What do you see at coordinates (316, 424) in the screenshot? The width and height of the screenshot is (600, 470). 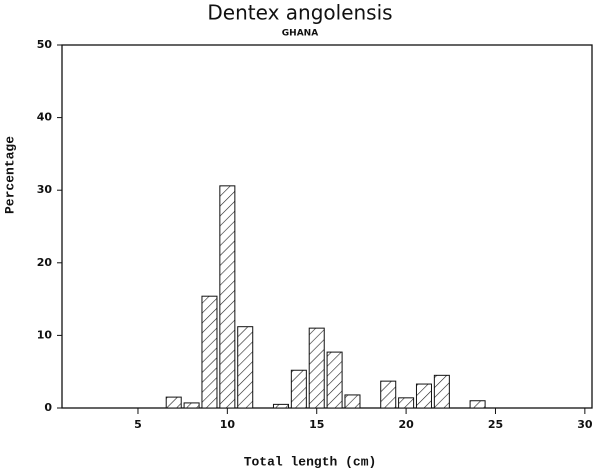 I see `x-tick-label: 15` at bounding box center [316, 424].